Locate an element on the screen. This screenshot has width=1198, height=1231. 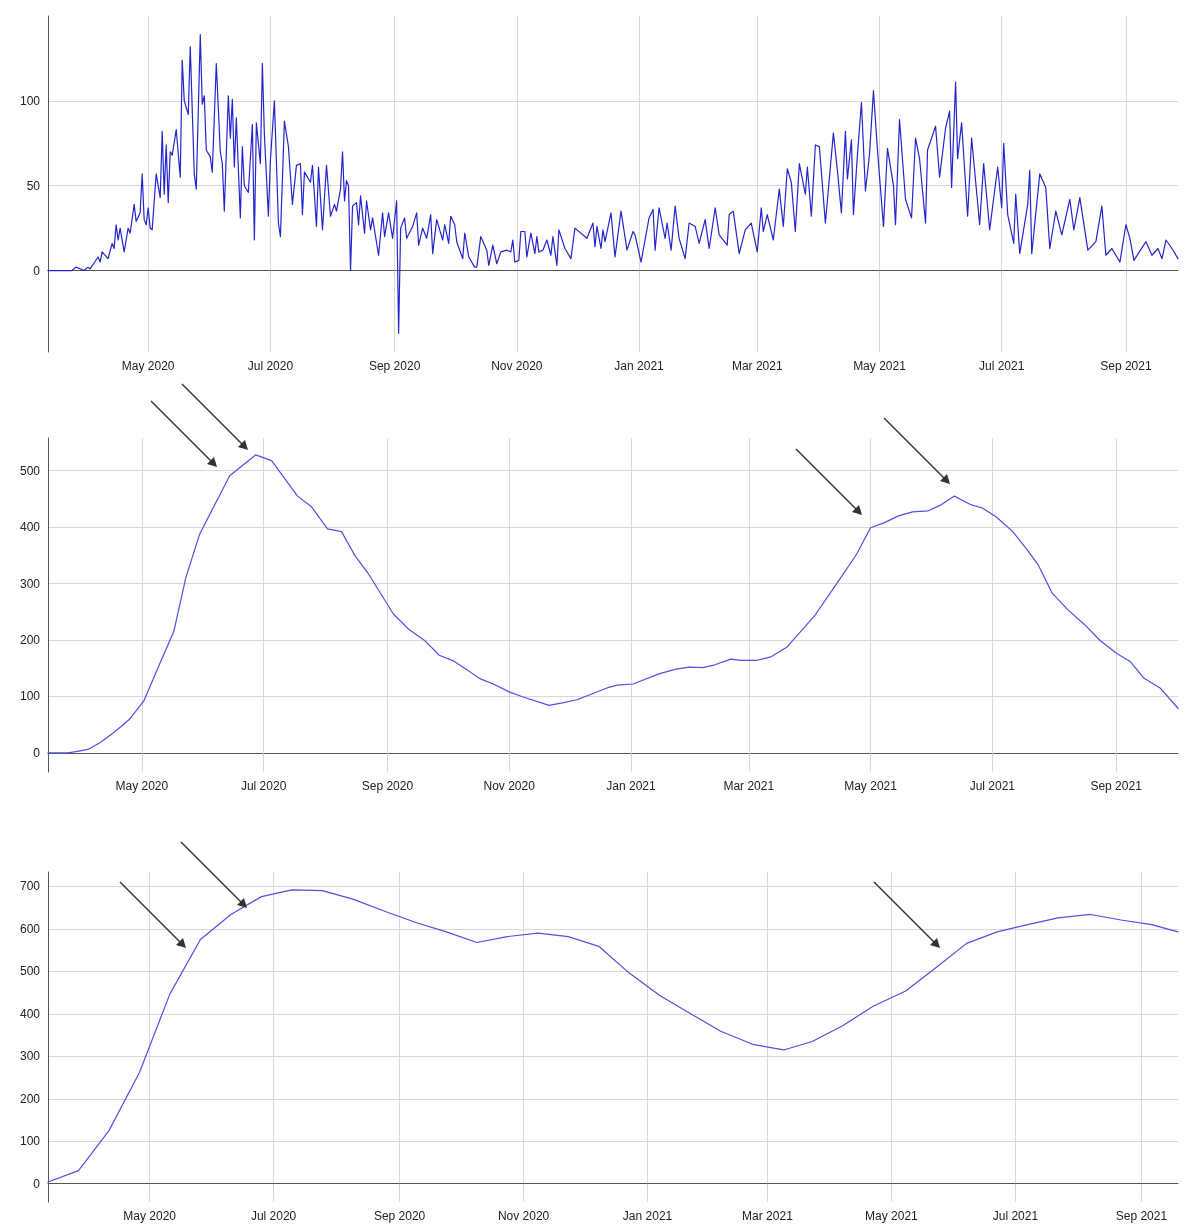
y-tick-label: 600 is located at coordinates (30, 928).